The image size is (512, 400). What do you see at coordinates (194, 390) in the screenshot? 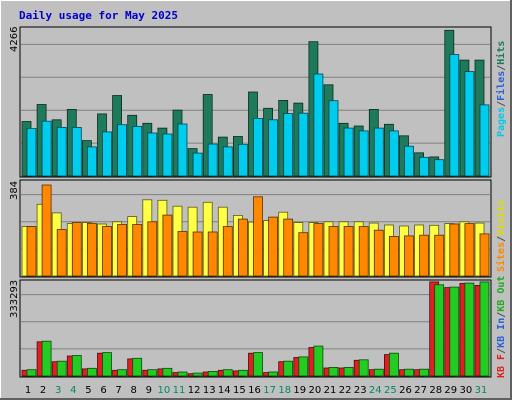
I see `x-label-12: 12` at bounding box center [194, 390].